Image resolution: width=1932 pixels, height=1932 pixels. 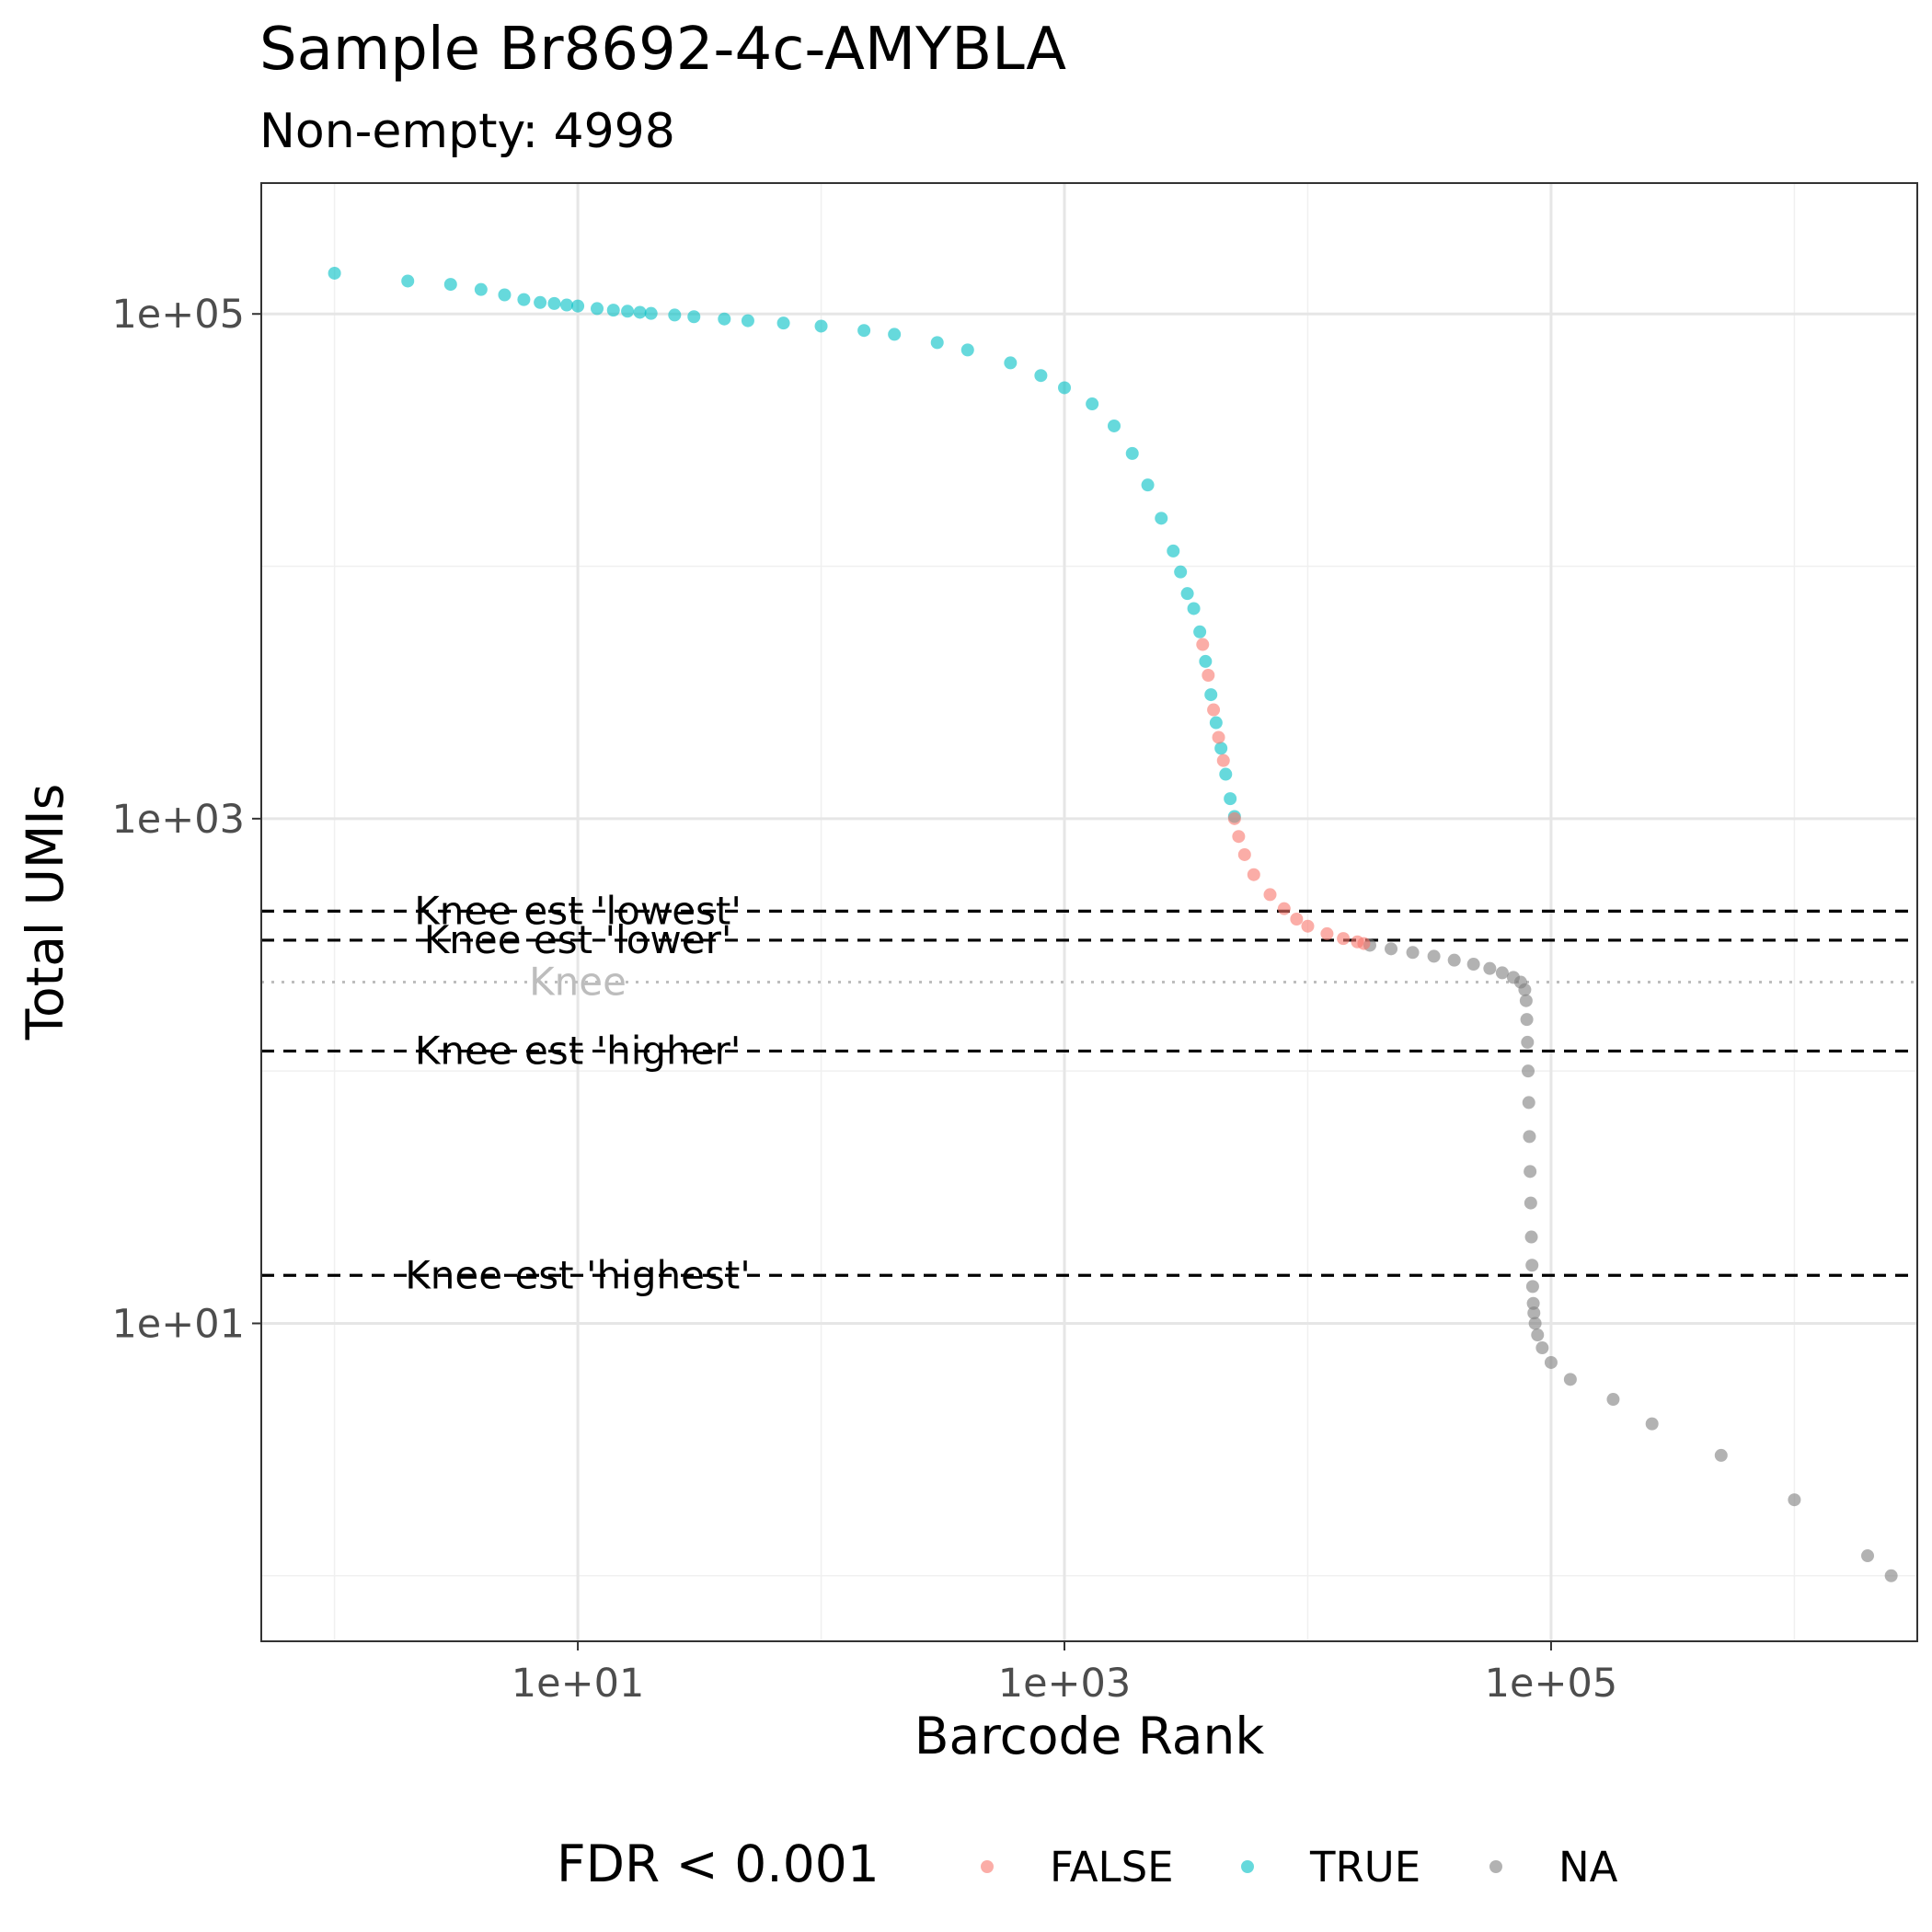 What do you see at coordinates (467, 131) in the screenshot?
I see `chart-subtitle: Non-empty: 4998` at bounding box center [467, 131].